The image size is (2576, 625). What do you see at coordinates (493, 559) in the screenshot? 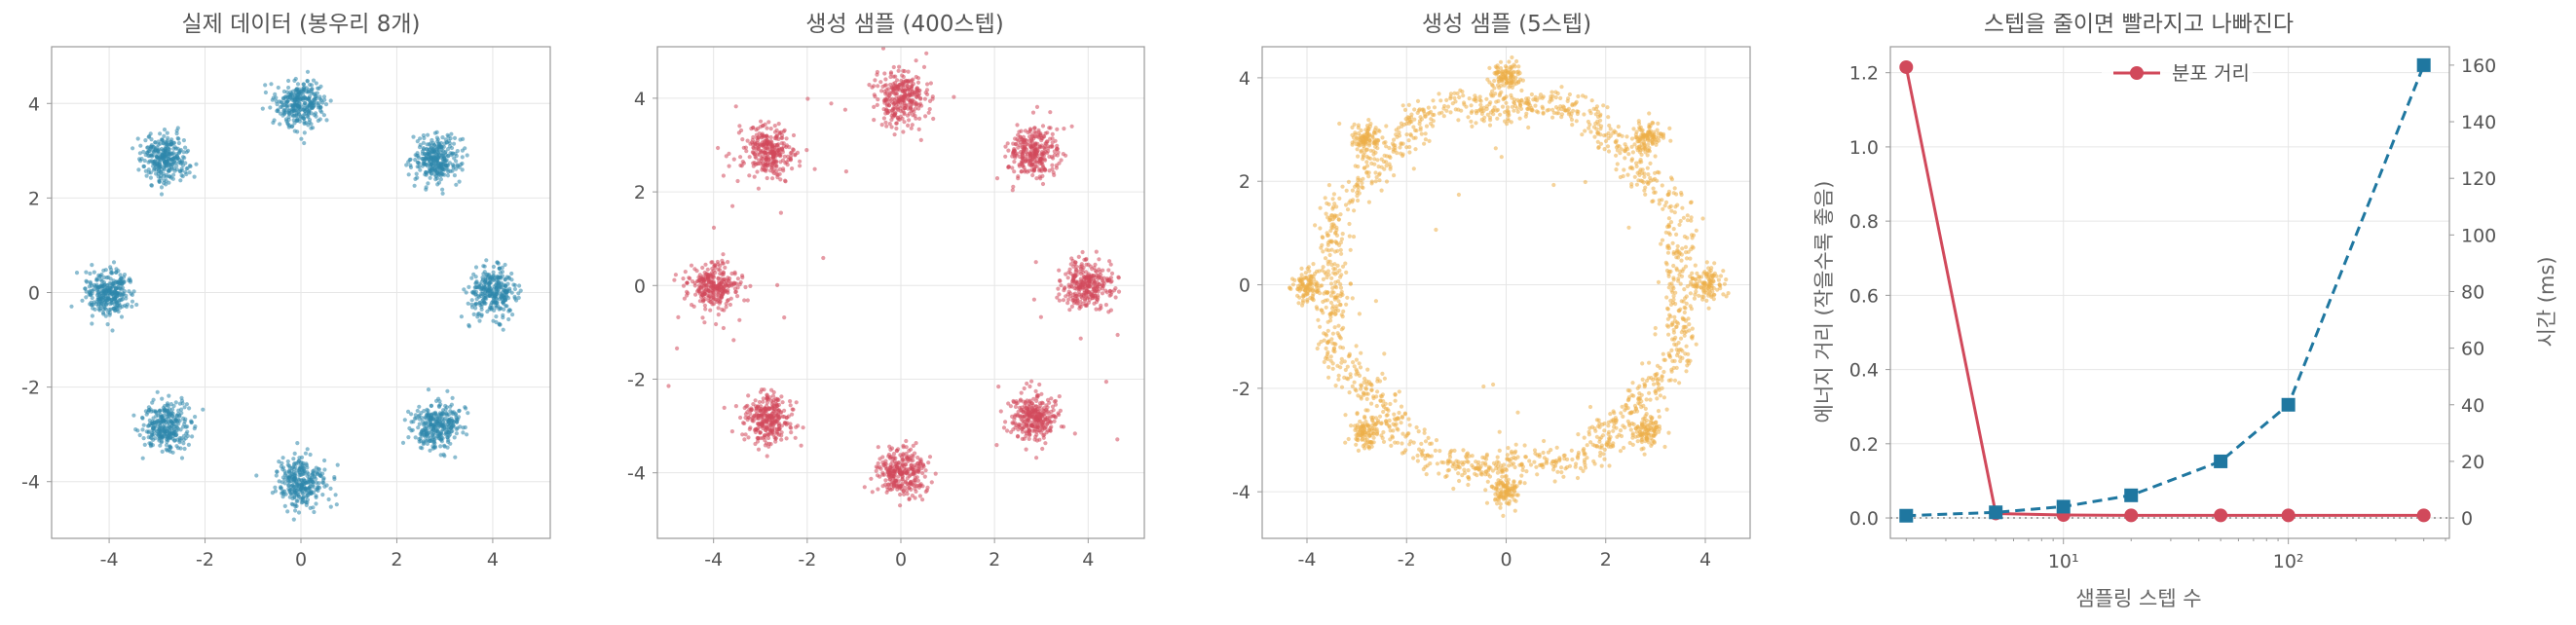
I see `x-tick-label: 4` at bounding box center [493, 559].